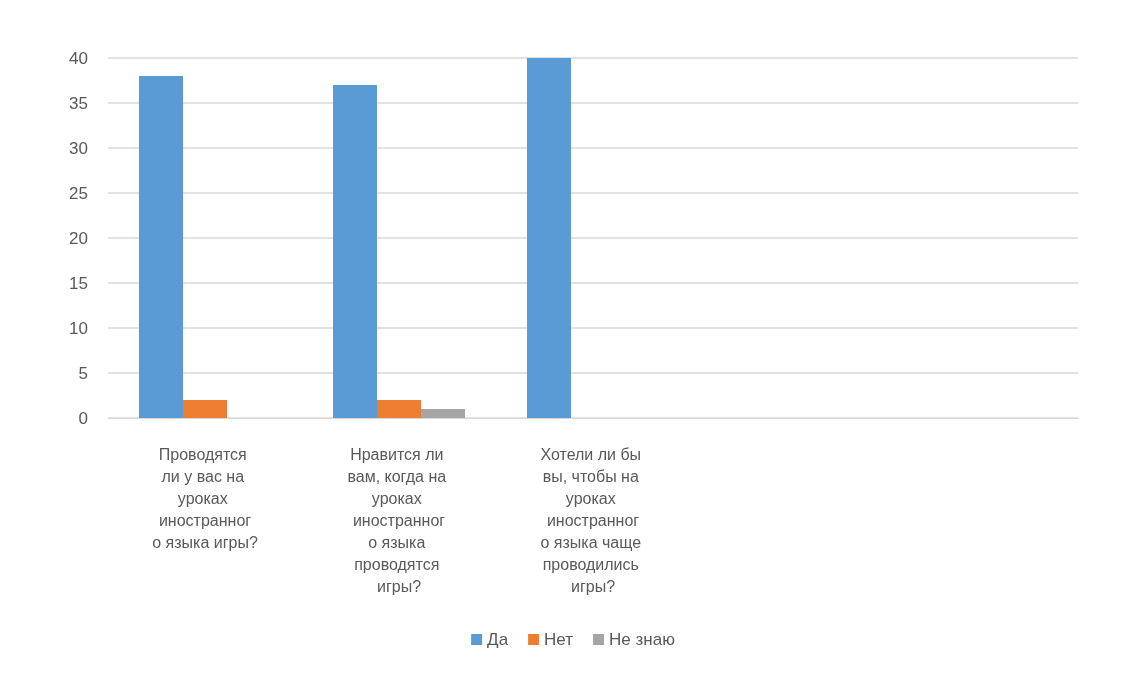 This screenshot has width=1148, height=675. What do you see at coordinates (78, 58) in the screenshot?
I see `y-tick-label: 40` at bounding box center [78, 58].